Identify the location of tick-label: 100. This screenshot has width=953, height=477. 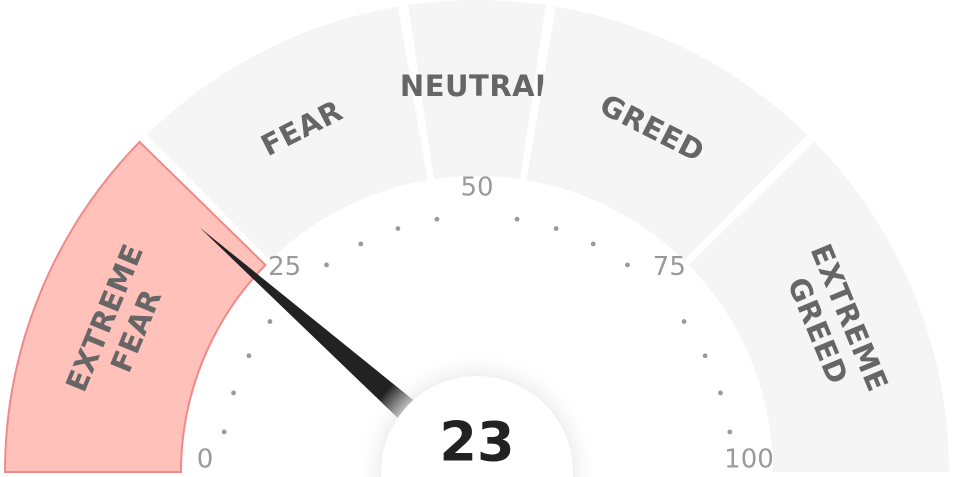
(749, 460).